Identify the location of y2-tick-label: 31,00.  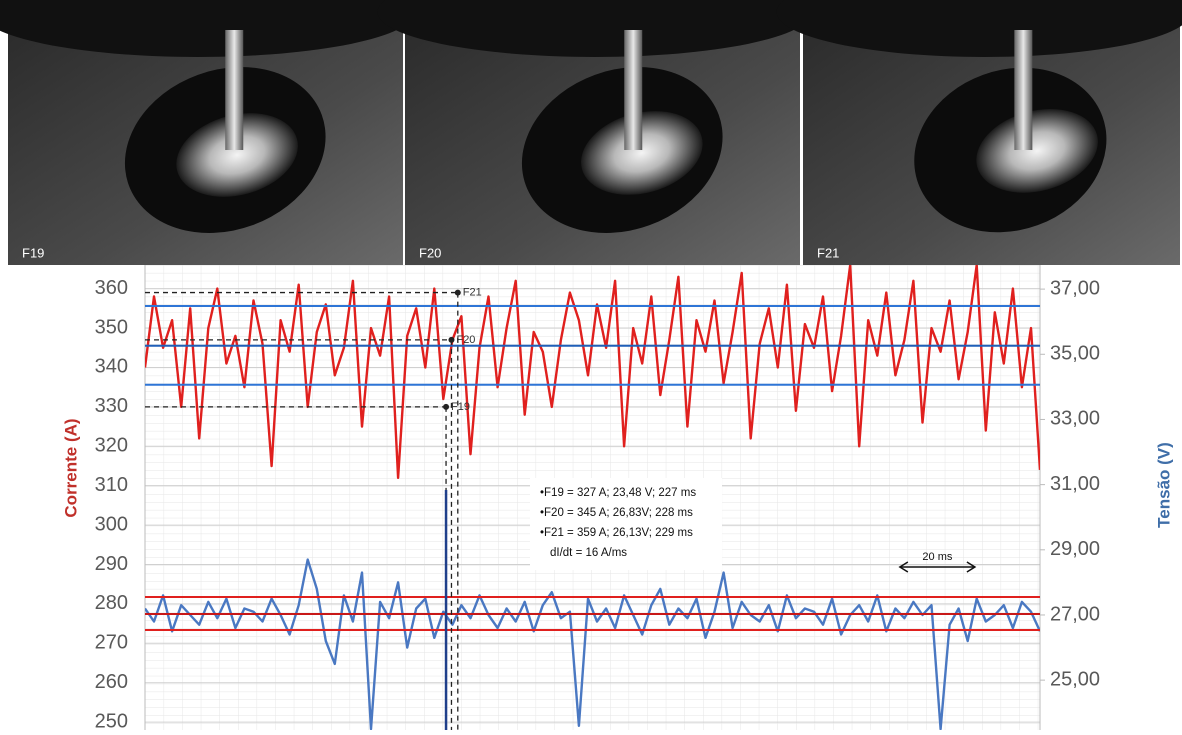
(1075, 484).